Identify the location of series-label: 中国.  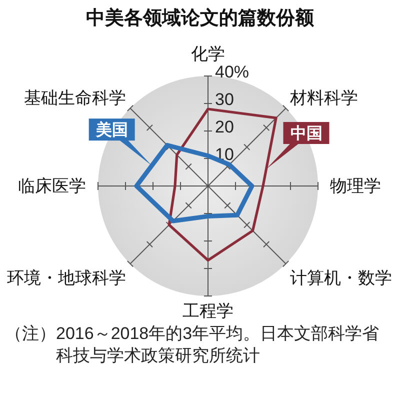
(306, 133).